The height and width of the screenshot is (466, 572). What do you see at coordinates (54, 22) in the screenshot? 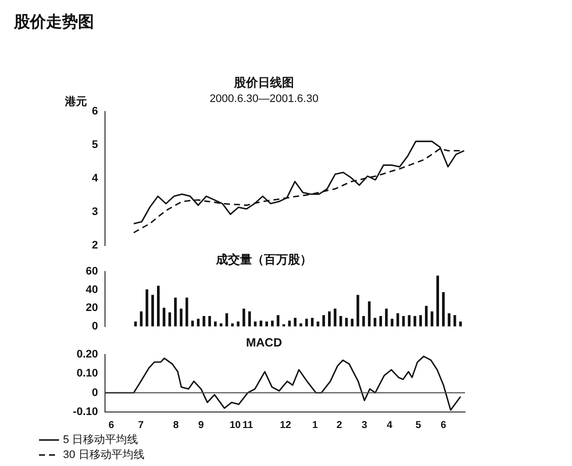
I see `text: 股价走势图` at bounding box center [54, 22].